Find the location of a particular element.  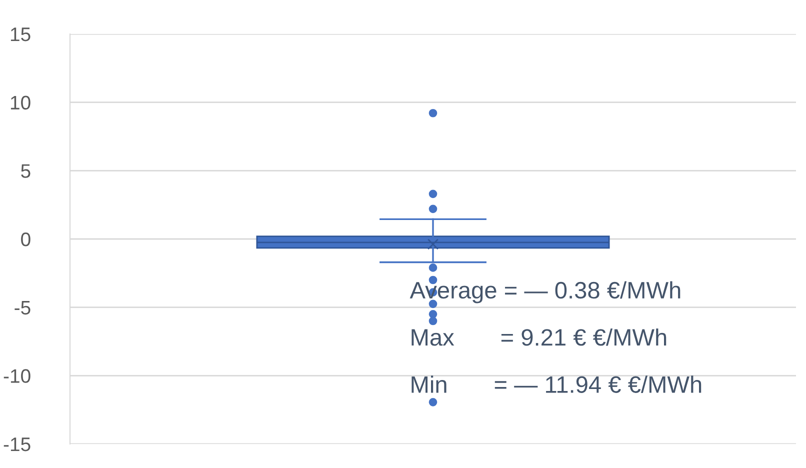

y-tick-label: 10 is located at coordinates (20, 103).